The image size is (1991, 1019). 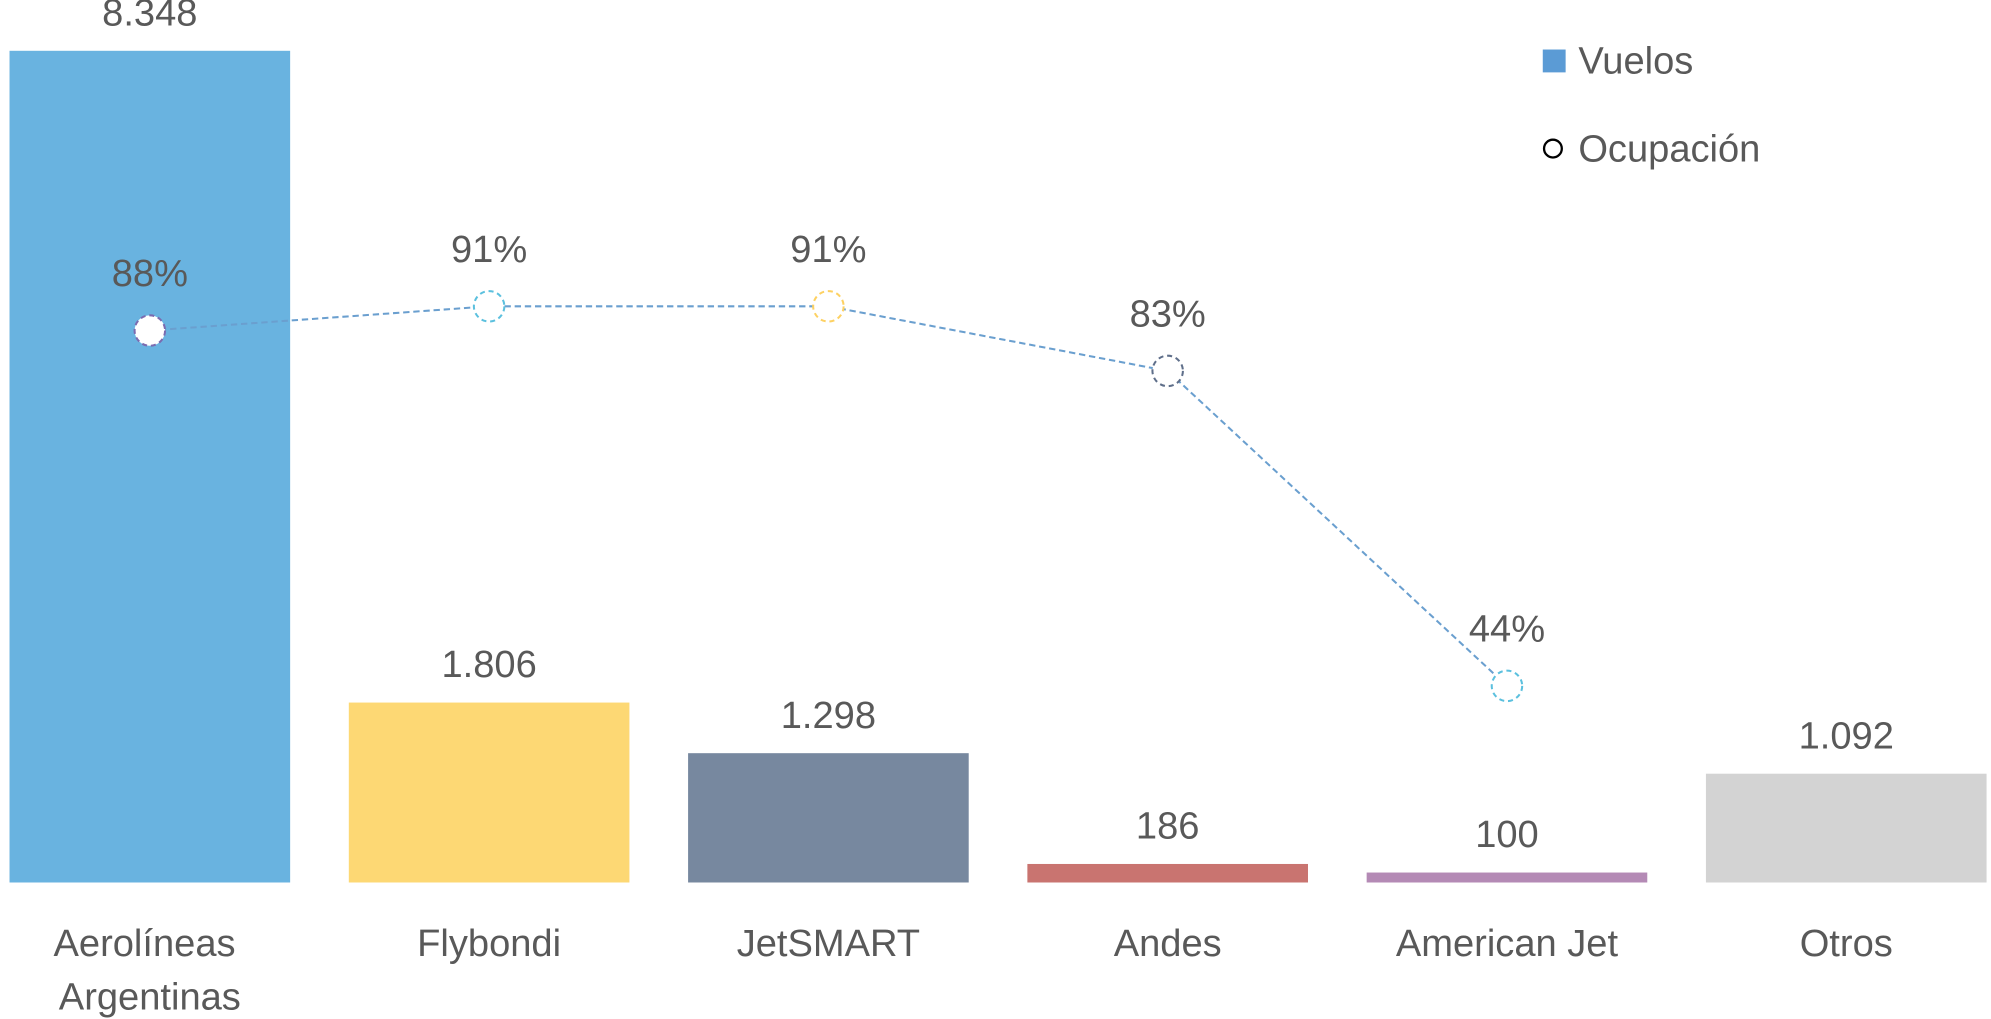 What do you see at coordinates (1168, 827) in the screenshot?
I see `data-label: 186` at bounding box center [1168, 827].